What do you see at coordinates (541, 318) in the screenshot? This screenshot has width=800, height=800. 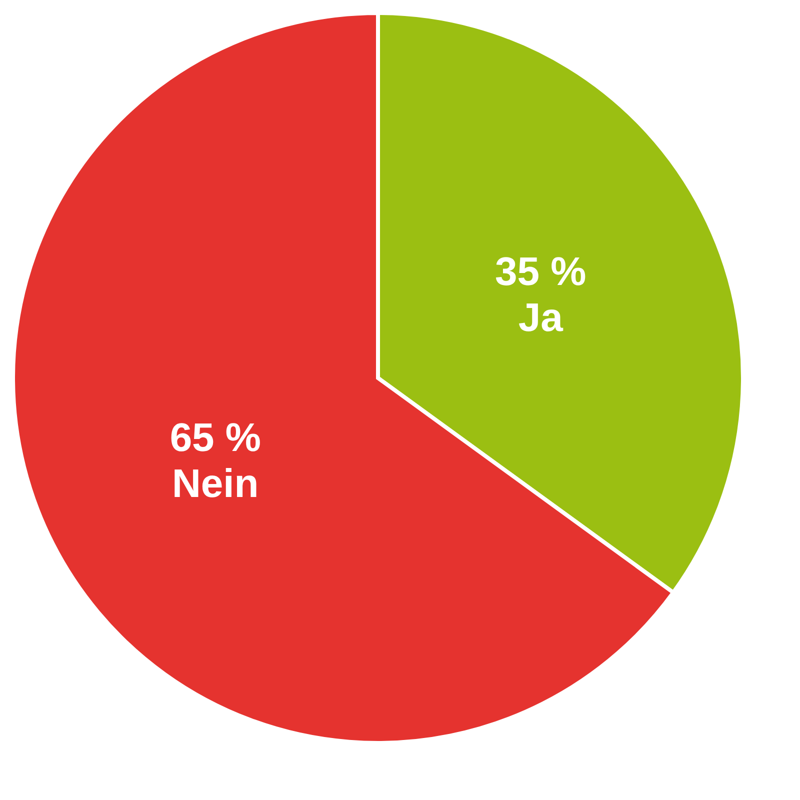 I see `slice-label: Ja` at bounding box center [541, 318].